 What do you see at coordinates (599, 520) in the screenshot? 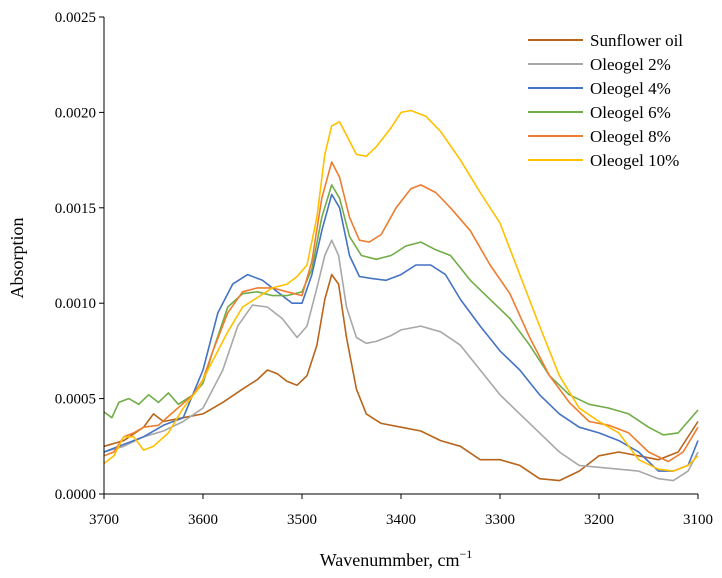
I see `x-tick-label: 3200` at bounding box center [599, 520].